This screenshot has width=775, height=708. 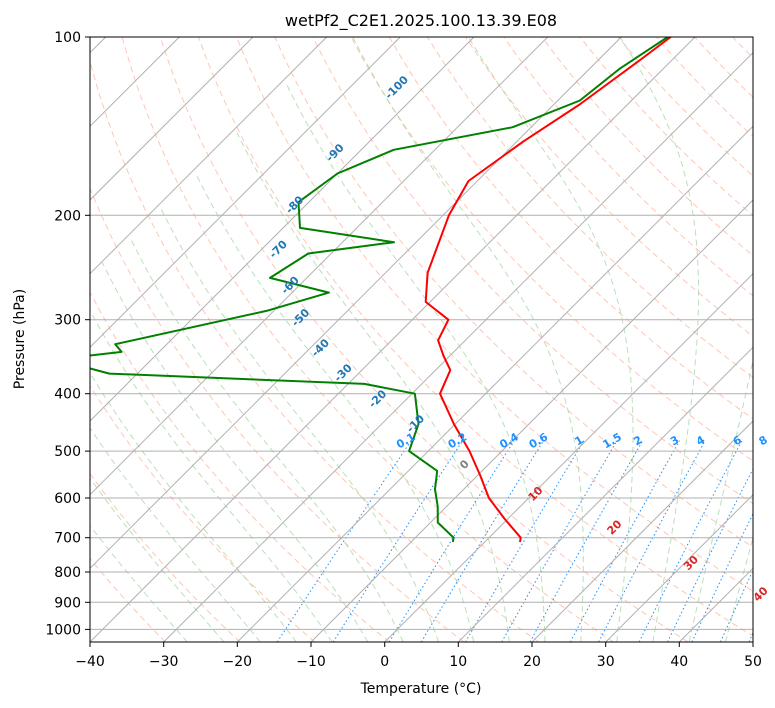 I want to click on y-tick-label: 900, so click(x=67, y=603).